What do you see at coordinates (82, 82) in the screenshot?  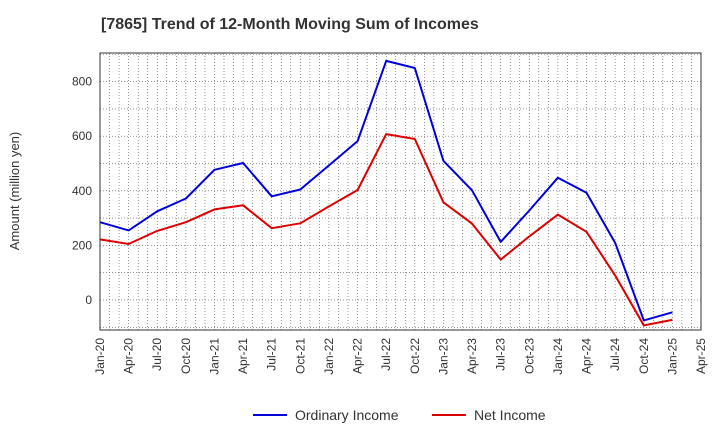 I see `y-tick-label: 800` at bounding box center [82, 82].